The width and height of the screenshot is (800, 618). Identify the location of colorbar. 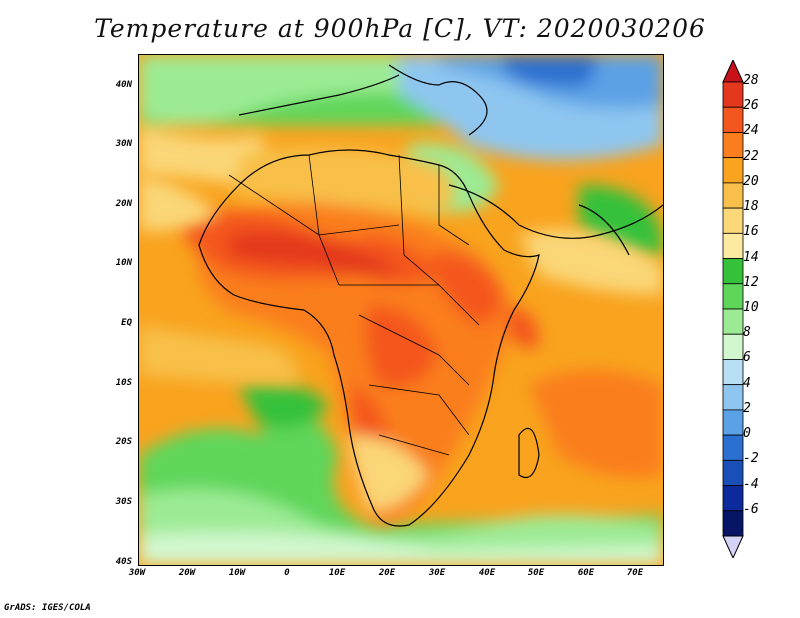
(733, 309).